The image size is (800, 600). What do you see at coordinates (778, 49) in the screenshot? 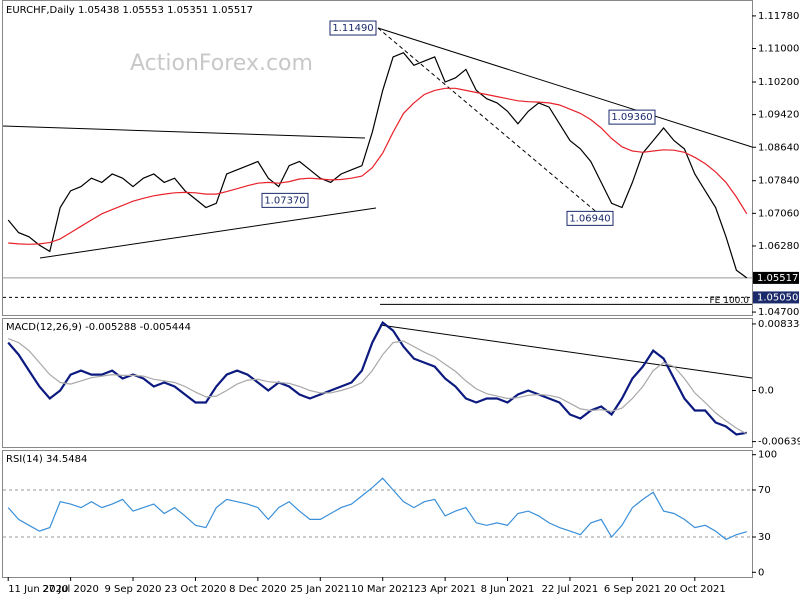
I see `y-tick-label: 1.11000` at bounding box center [778, 49].